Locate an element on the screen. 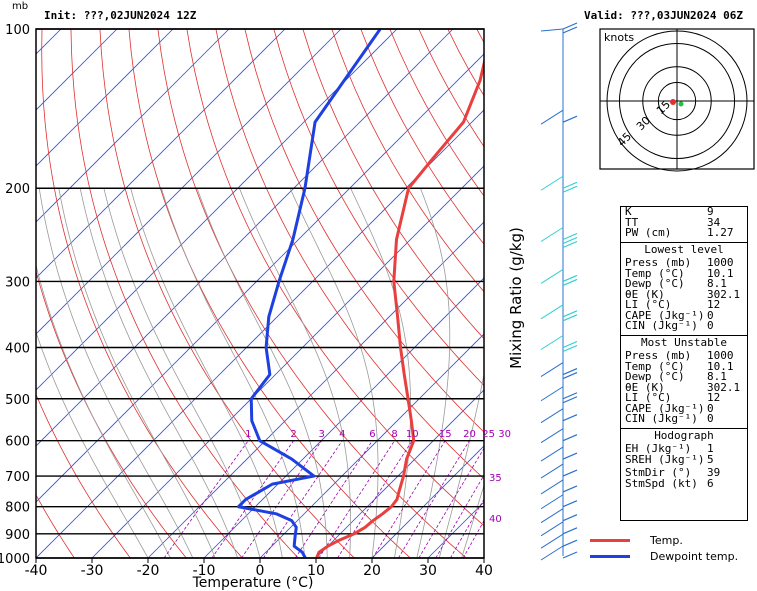  legend-entry-dewpoint: Dewpoint temp. is located at coordinates (664, 556).